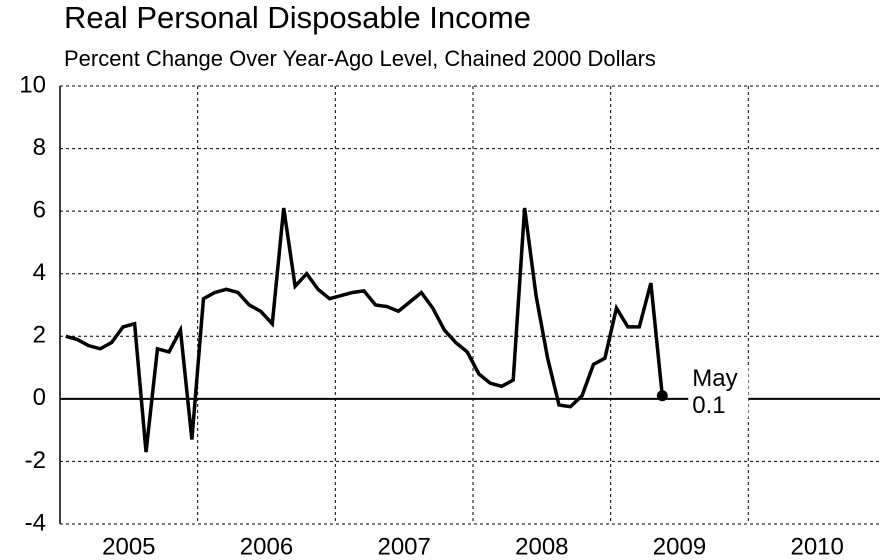 Image resolution: width=880 pixels, height=560 pixels. I want to click on y-tick-label: 2, so click(39, 335).